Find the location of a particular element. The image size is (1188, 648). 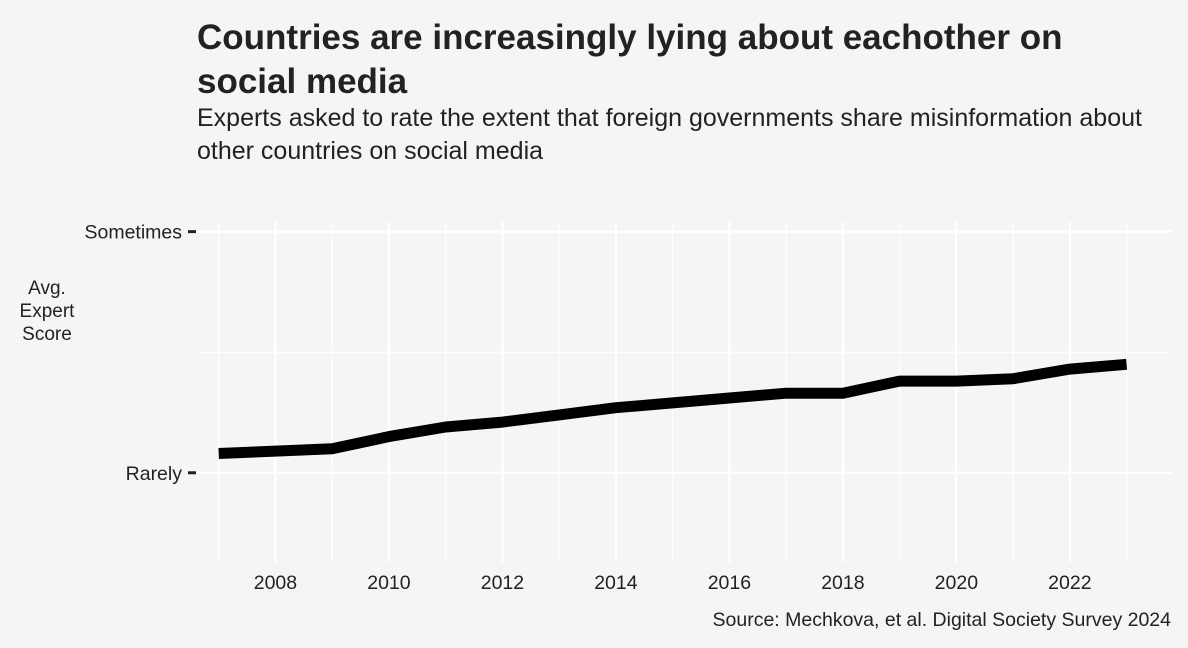

x-tick-label: 2012 is located at coordinates (502, 583).